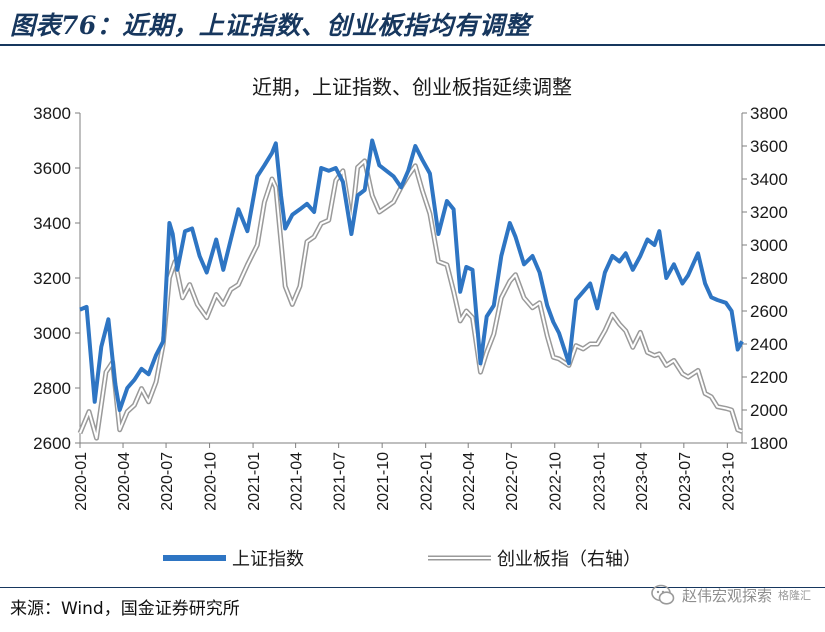 This screenshot has width=825, height=632. Describe the element at coordinates (167, 481) in the screenshot. I see `x-tick-label: 2020-07` at that location.